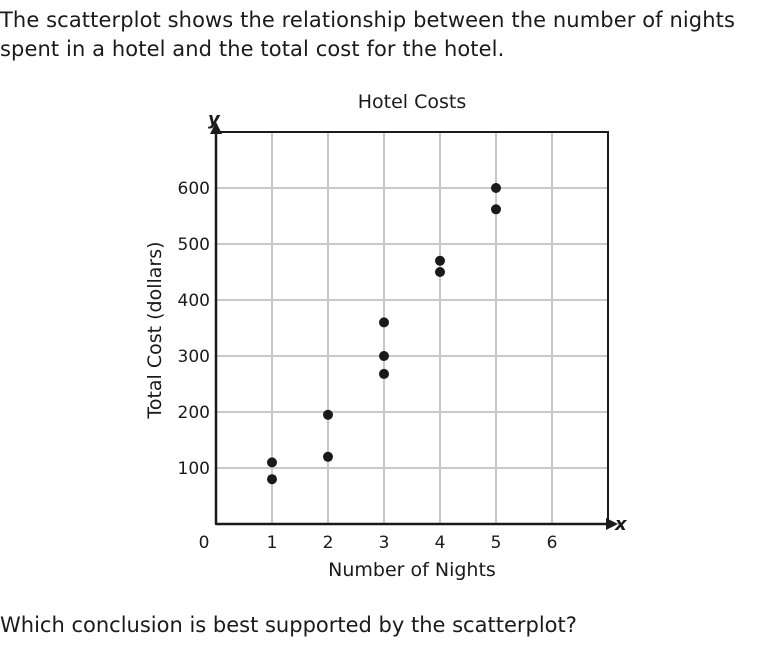 Image resolution: width=762 pixels, height=650 pixels. Describe the element at coordinates (194, 301) in the screenshot. I see `y-tick-label: 400` at that location.